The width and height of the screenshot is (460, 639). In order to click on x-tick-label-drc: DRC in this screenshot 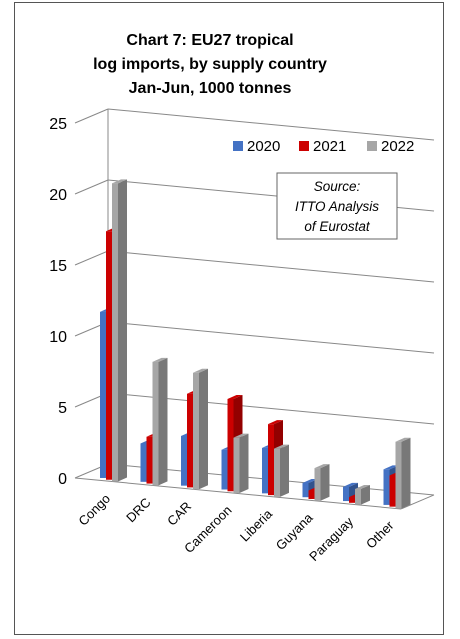, I will do `click(138, 510)`.